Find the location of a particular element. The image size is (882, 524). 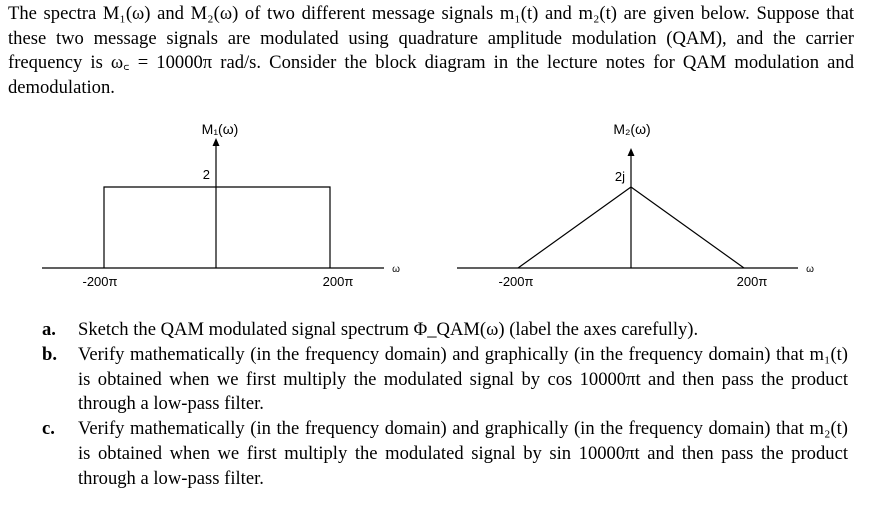

plot-m2-right-tick: 200π is located at coordinates (752, 281).